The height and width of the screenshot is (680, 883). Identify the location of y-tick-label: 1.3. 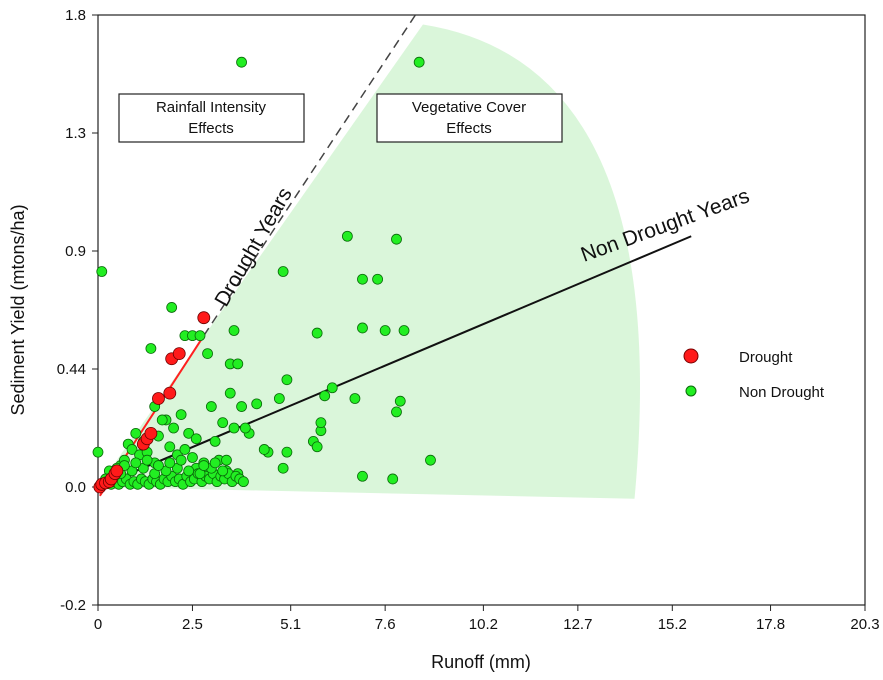
(75, 133).